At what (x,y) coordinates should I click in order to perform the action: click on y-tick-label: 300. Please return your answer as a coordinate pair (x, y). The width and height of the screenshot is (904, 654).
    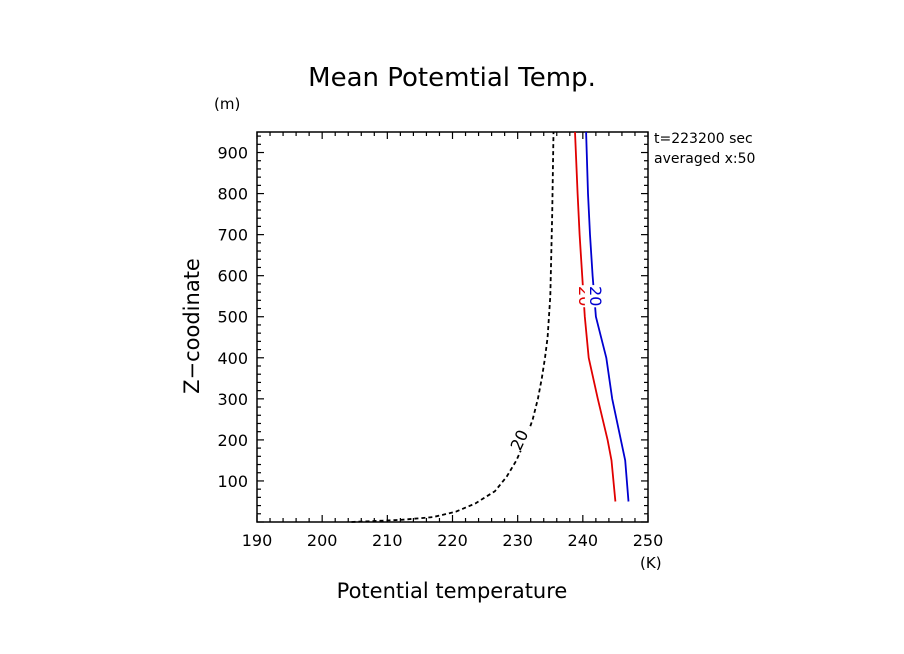
    Looking at the image, I should click on (232, 399).